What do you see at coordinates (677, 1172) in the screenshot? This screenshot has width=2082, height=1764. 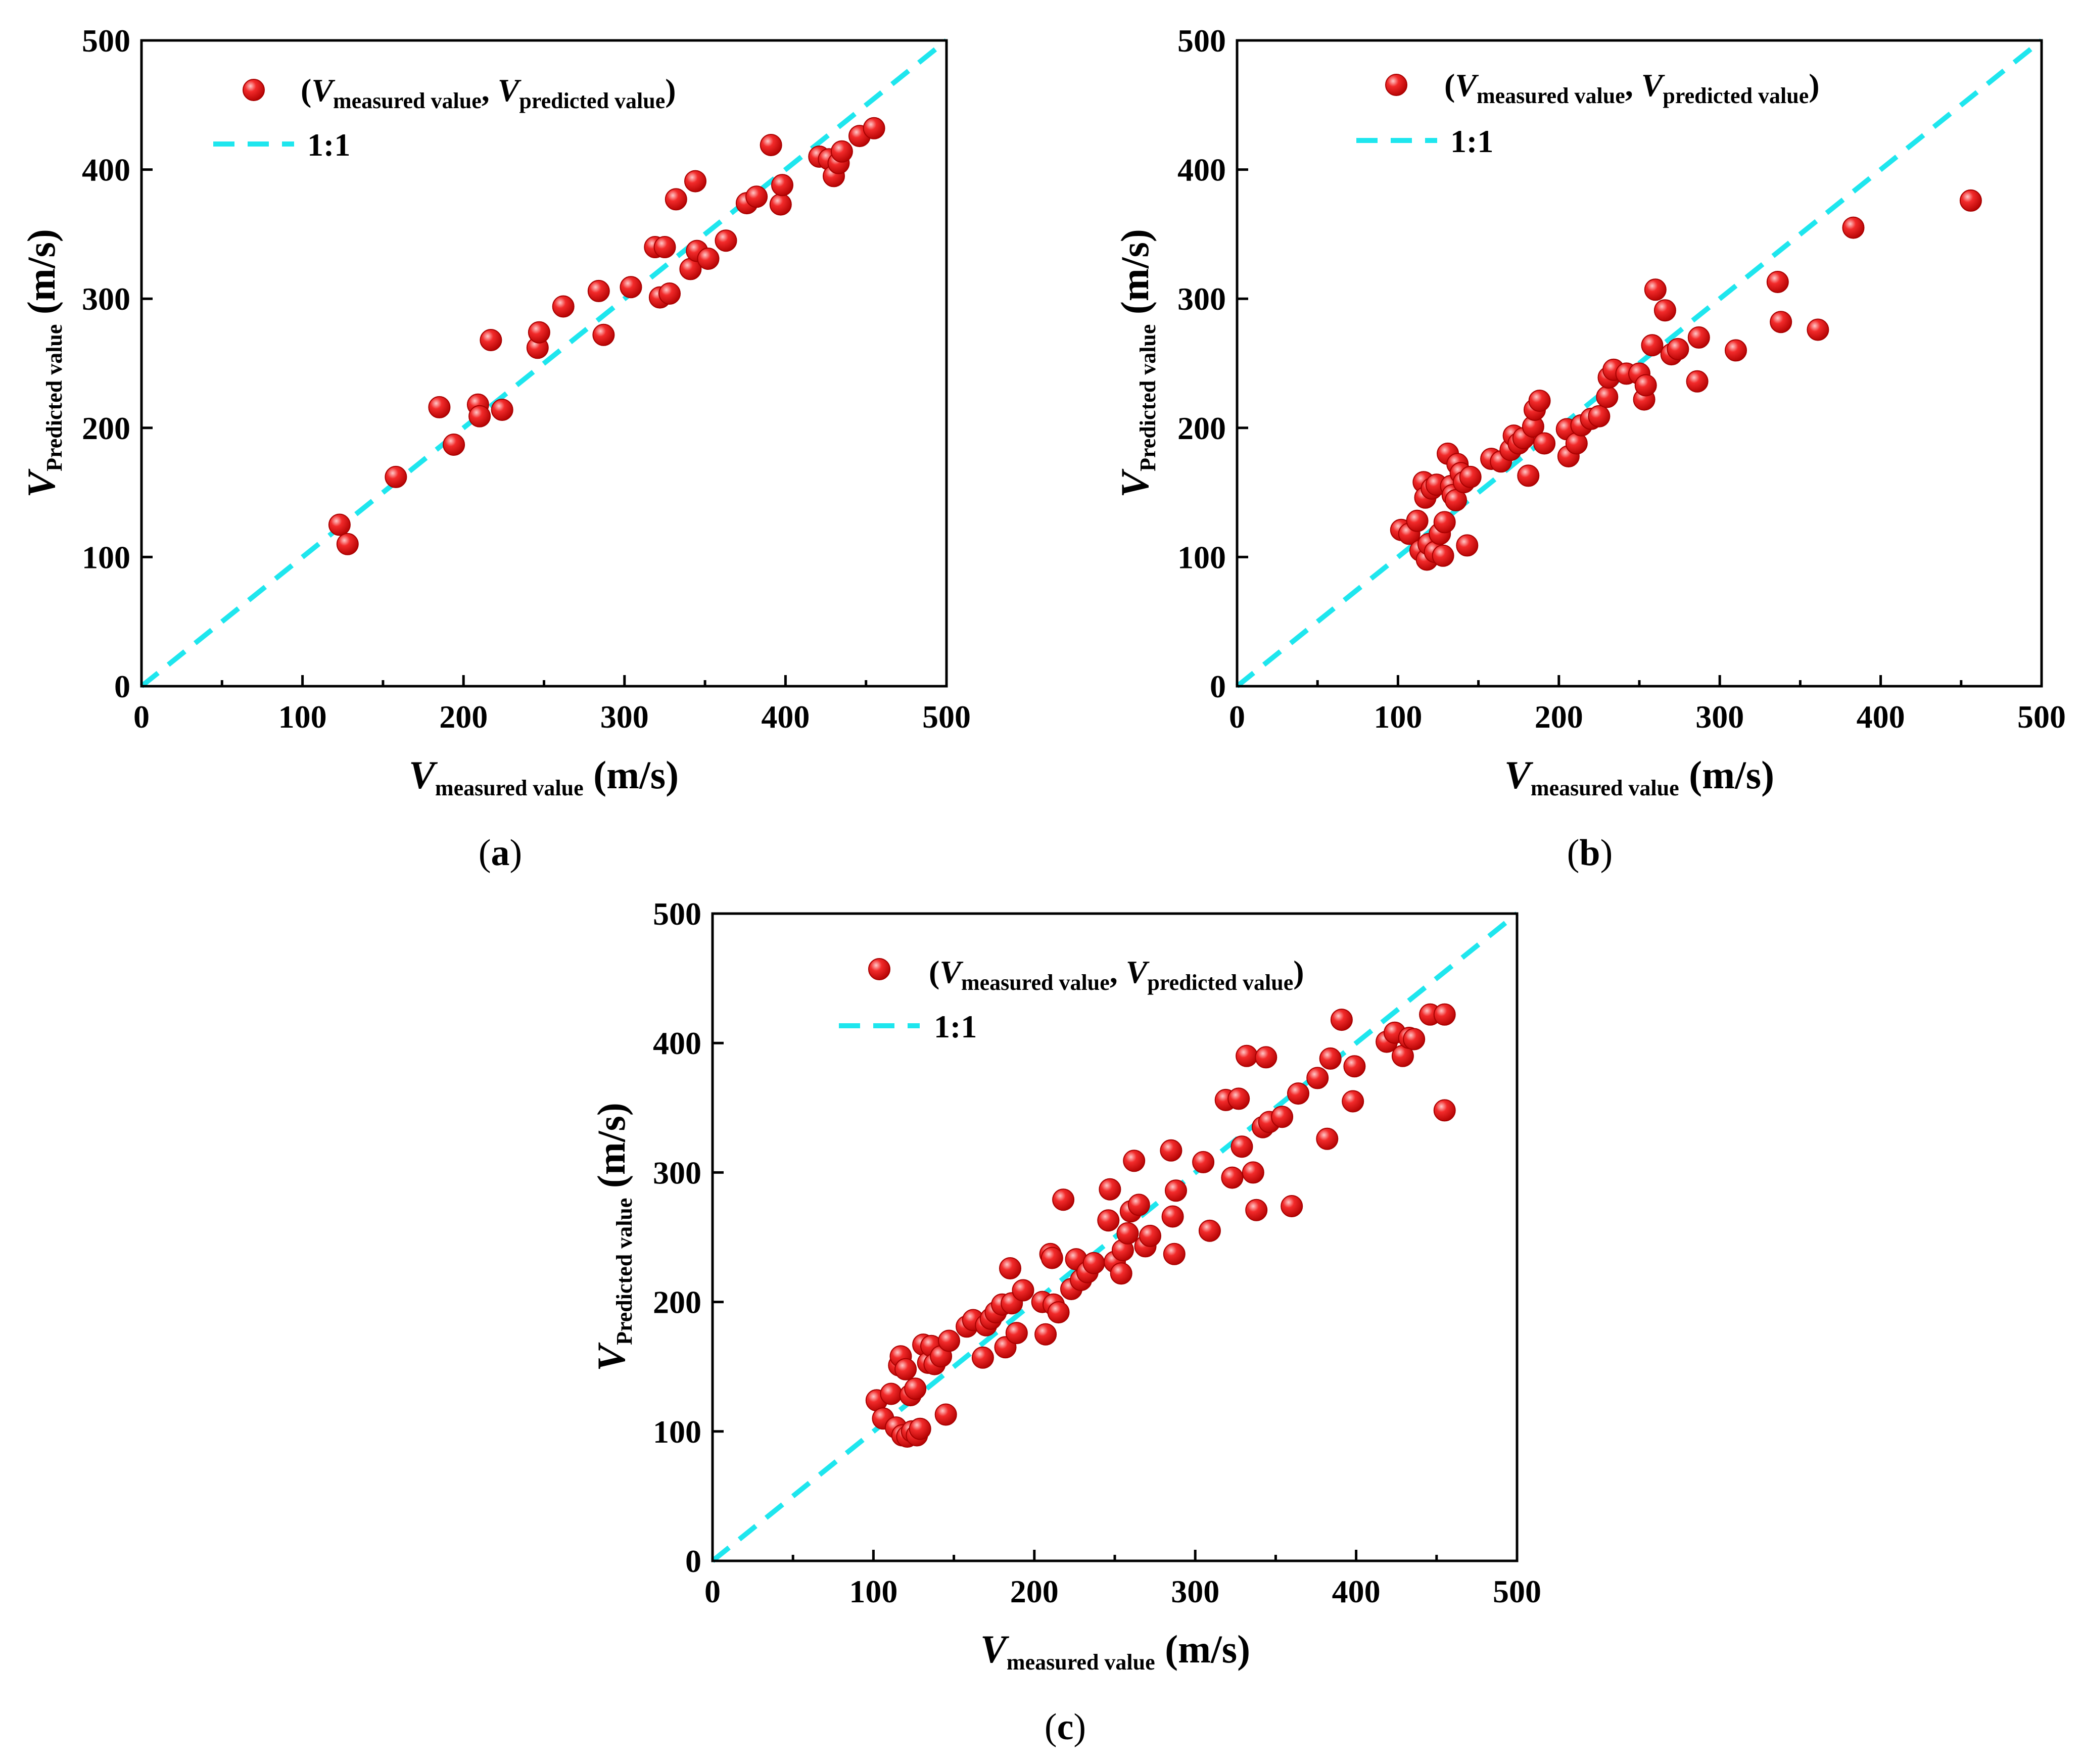 I see `chart-c-y-tick-label-3: 300` at bounding box center [677, 1172].